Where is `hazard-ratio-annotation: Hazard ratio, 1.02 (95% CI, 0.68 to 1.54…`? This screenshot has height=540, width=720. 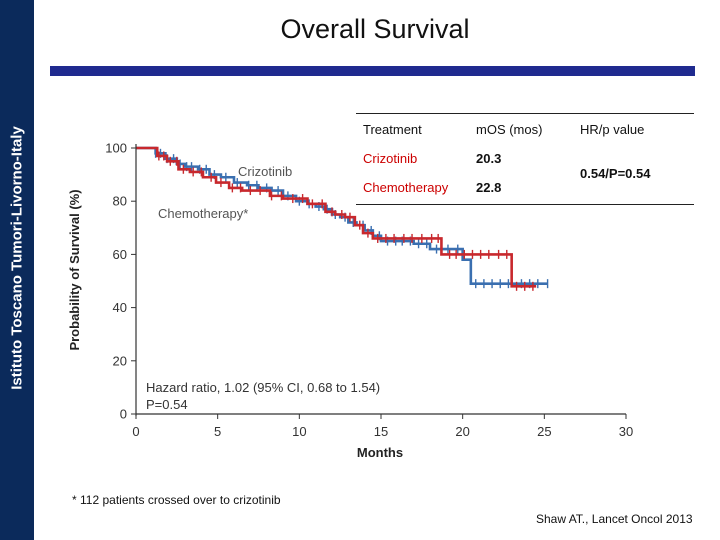
hazard-ratio-annotation: Hazard ratio, 1.02 (95% CI, 0.68 to 1.54… is located at coordinates (263, 387).